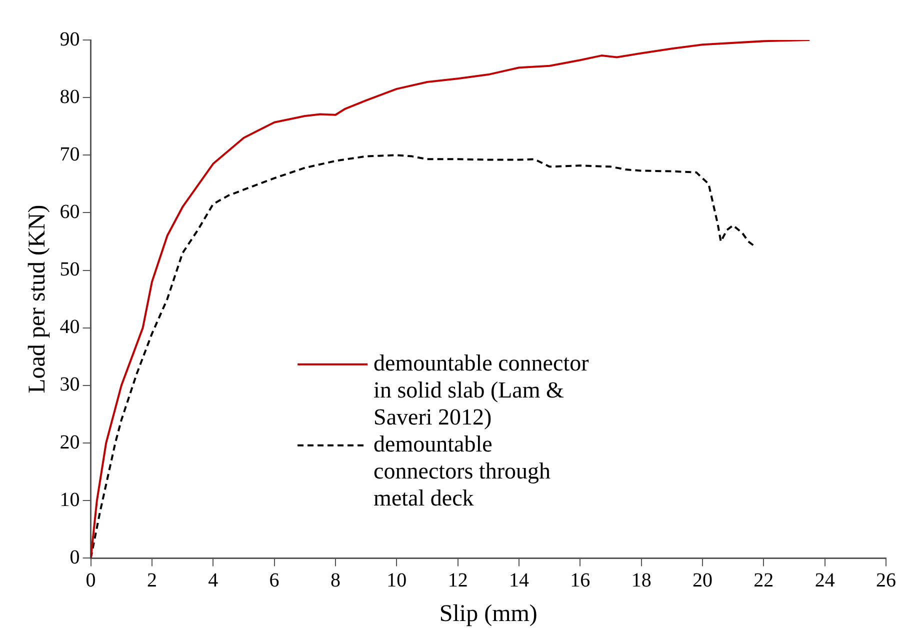 Image resolution: width=916 pixels, height=643 pixels. What do you see at coordinates (396, 580) in the screenshot?
I see `x-tick-label: 10` at bounding box center [396, 580].